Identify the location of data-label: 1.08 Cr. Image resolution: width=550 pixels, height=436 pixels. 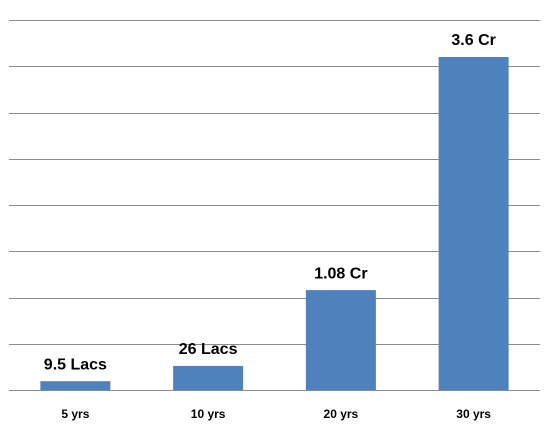
(340, 273).